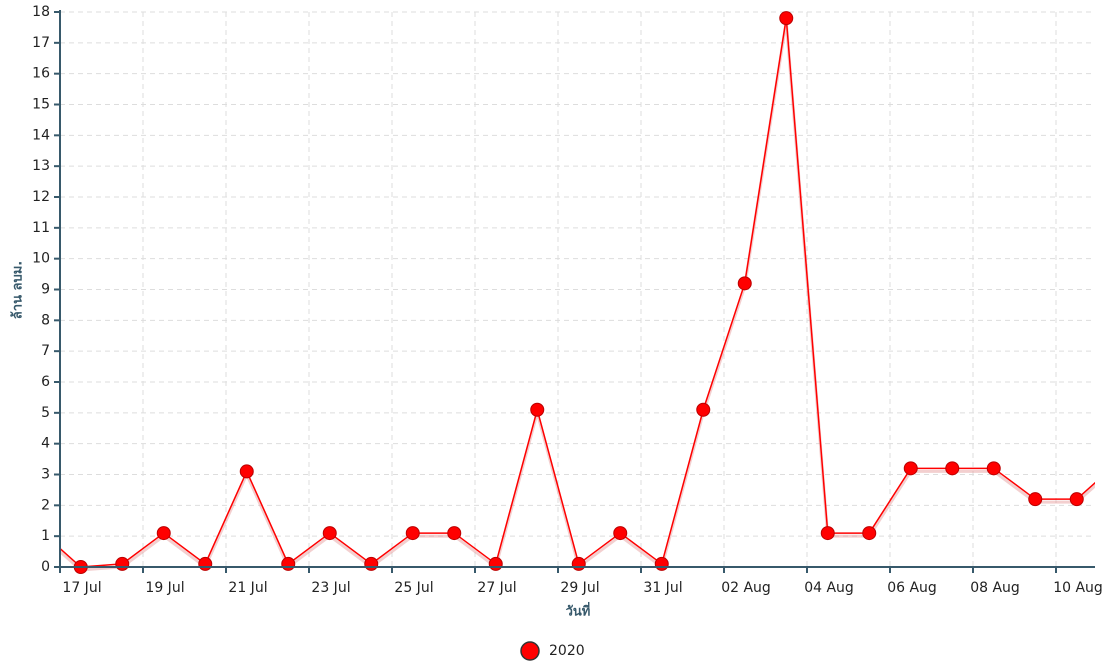  Describe the element at coordinates (41, 74) in the screenshot. I see `y-tick-label: 16` at that location.